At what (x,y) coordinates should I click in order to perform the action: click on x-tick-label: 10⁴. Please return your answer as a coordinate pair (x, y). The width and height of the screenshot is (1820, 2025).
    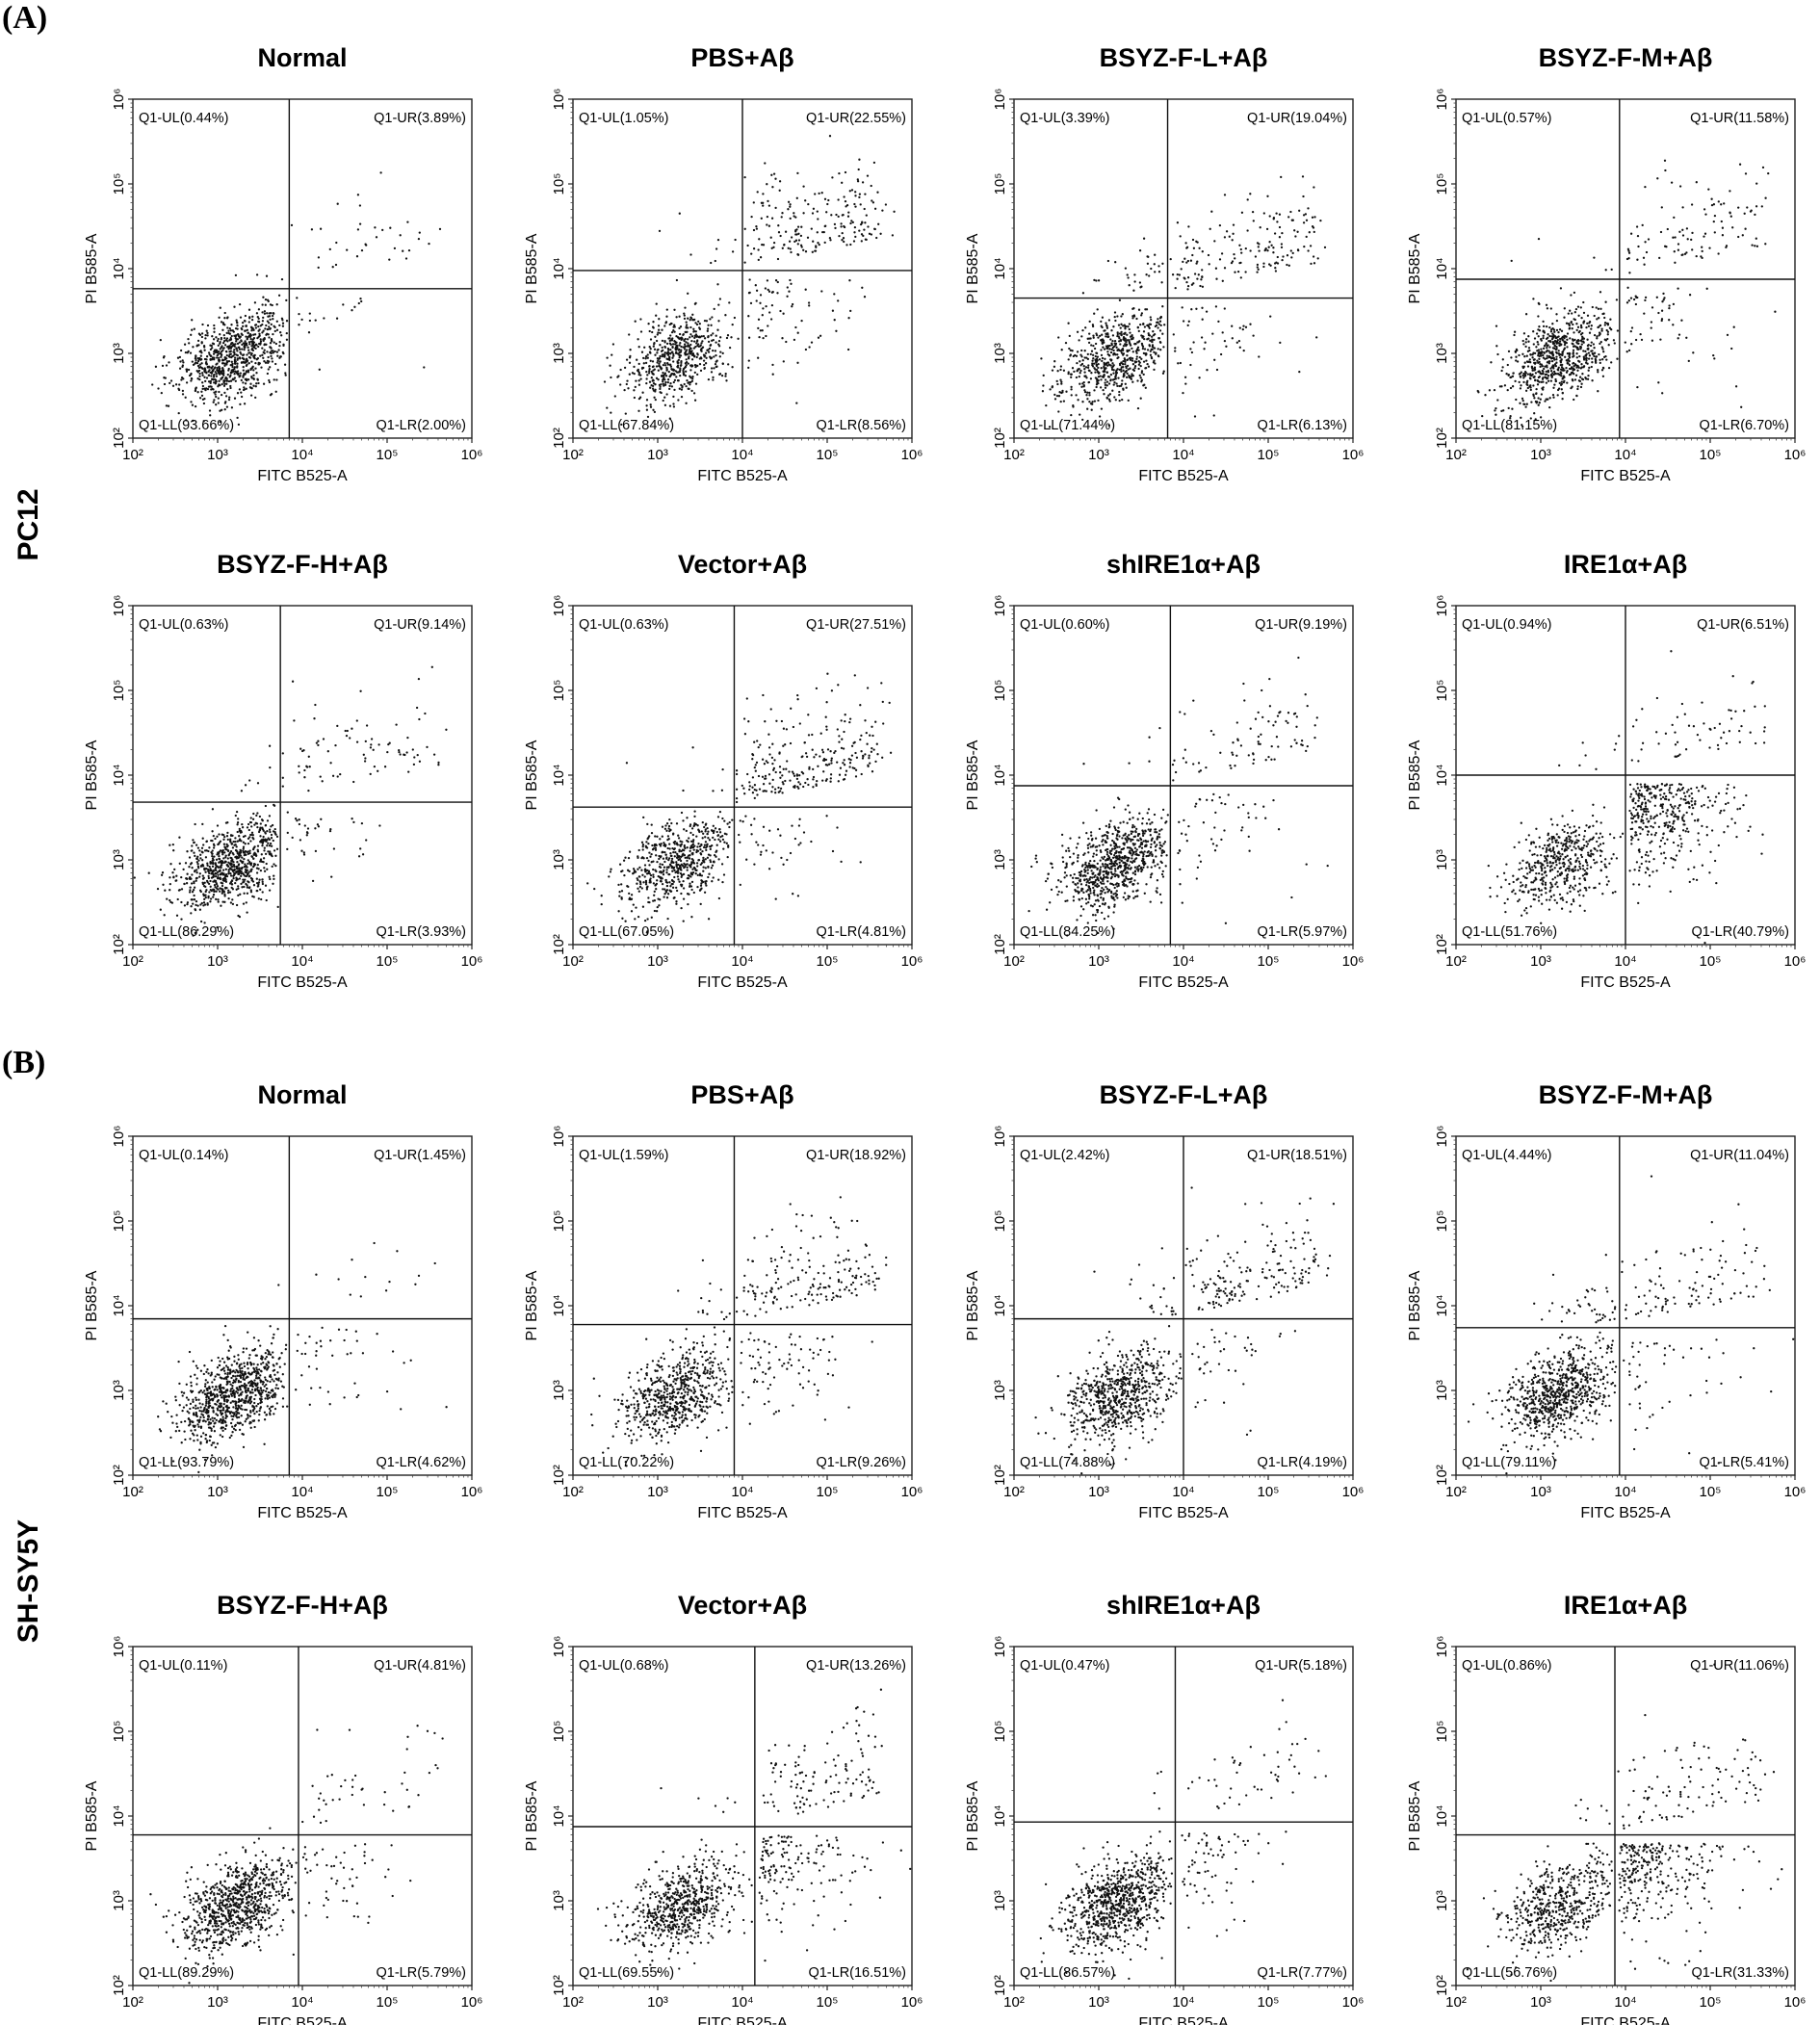
    Looking at the image, I should click on (1183, 455).